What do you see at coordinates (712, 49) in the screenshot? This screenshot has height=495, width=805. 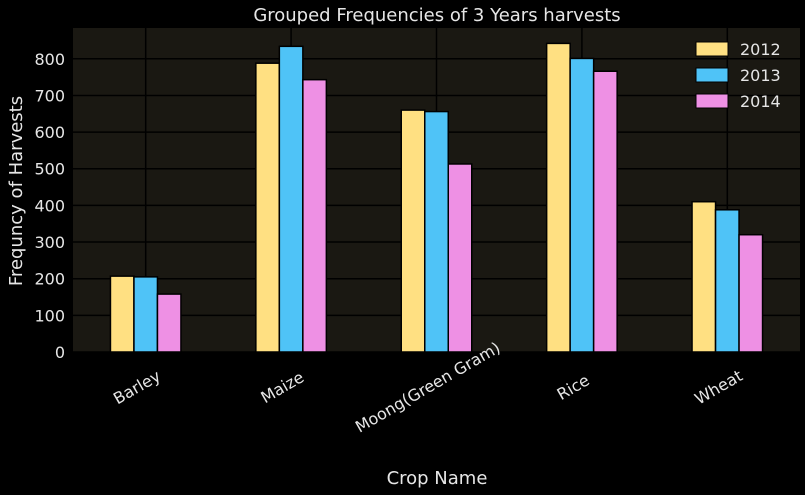 I see `legend-swatch-2012` at bounding box center [712, 49].